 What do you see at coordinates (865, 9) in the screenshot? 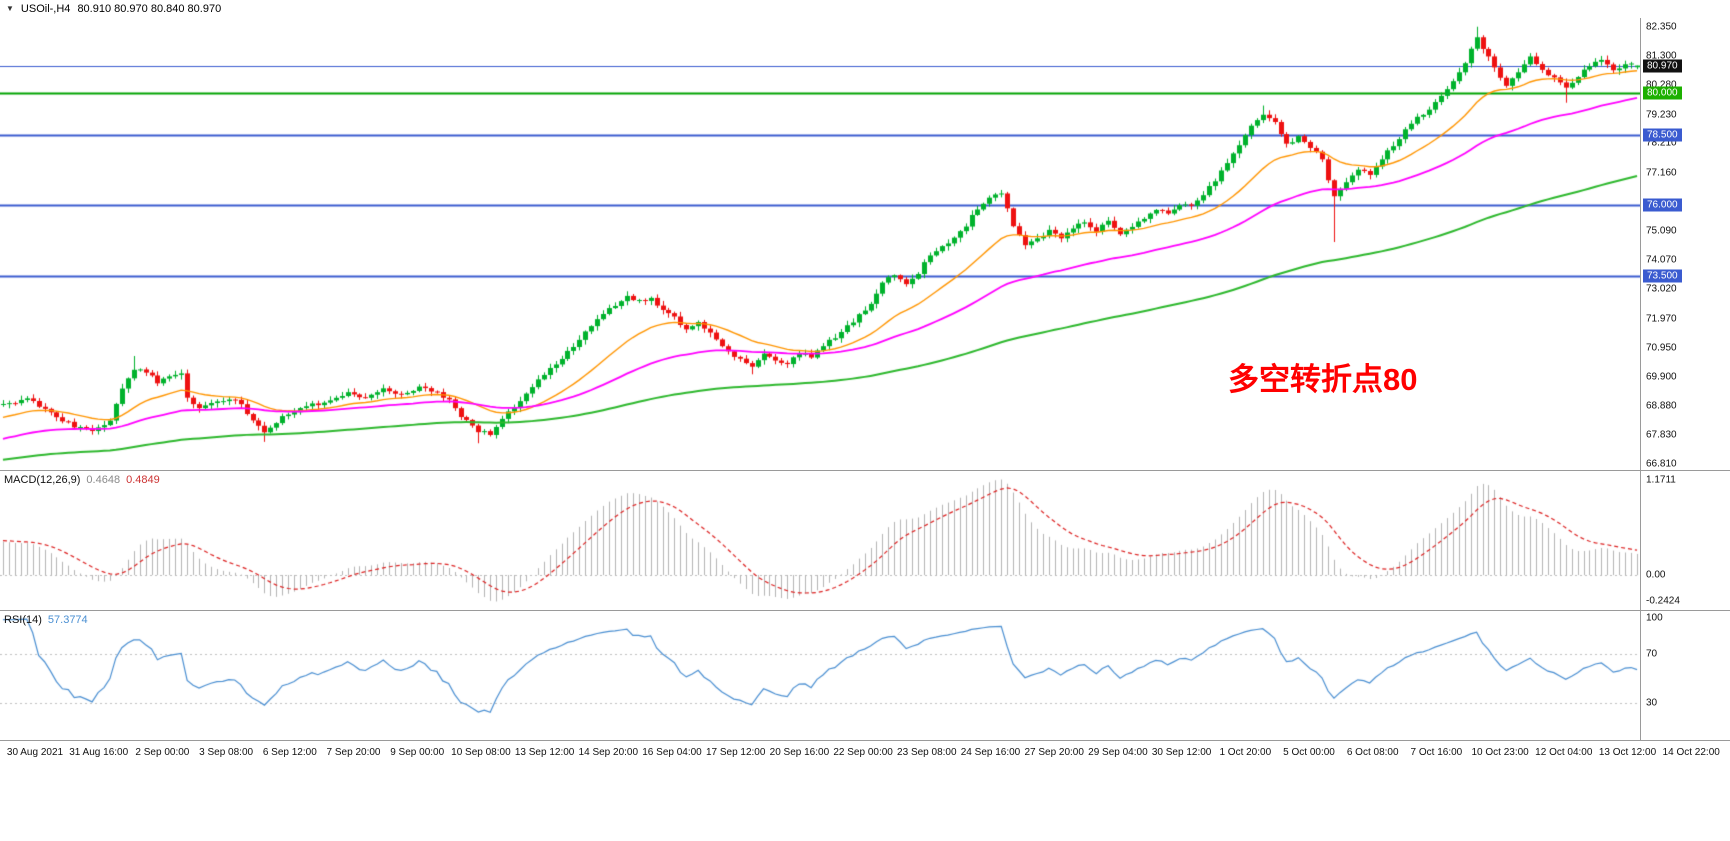
I see `chart-header: ▼ USOil-,H4 80.910 80.970 80.840 80.970` at bounding box center [865, 9].